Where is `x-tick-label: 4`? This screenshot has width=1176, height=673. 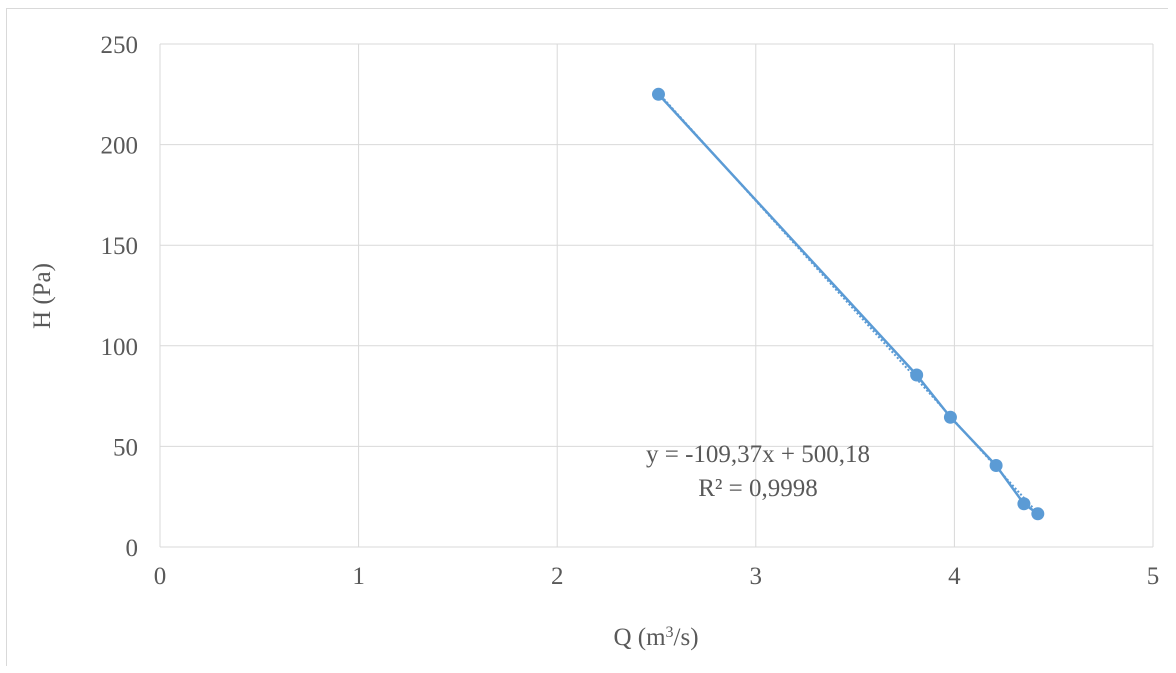
x-tick-label: 4 is located at coordinates (954, 576).